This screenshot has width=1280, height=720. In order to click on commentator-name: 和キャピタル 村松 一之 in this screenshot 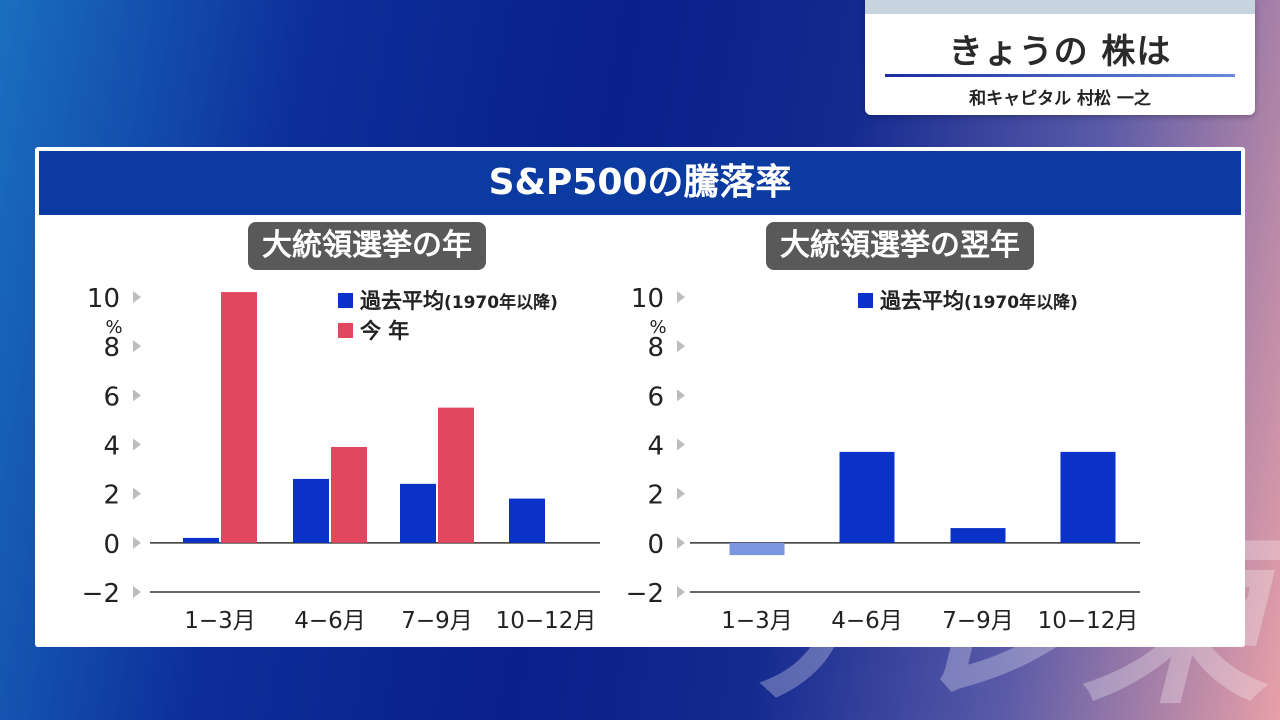, I will do `click(1060, 99)`.